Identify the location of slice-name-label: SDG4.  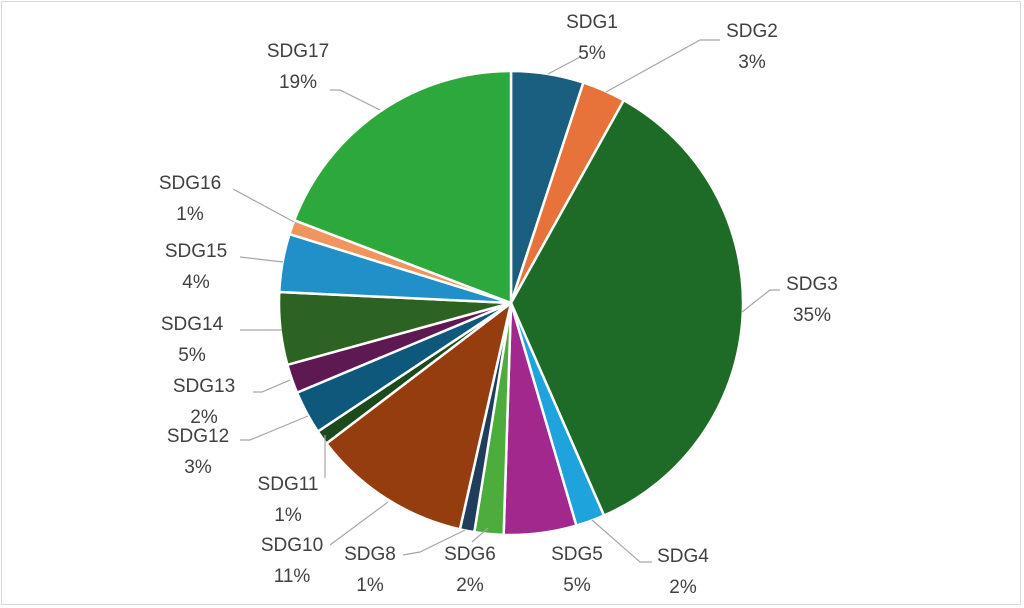
(683, 556).